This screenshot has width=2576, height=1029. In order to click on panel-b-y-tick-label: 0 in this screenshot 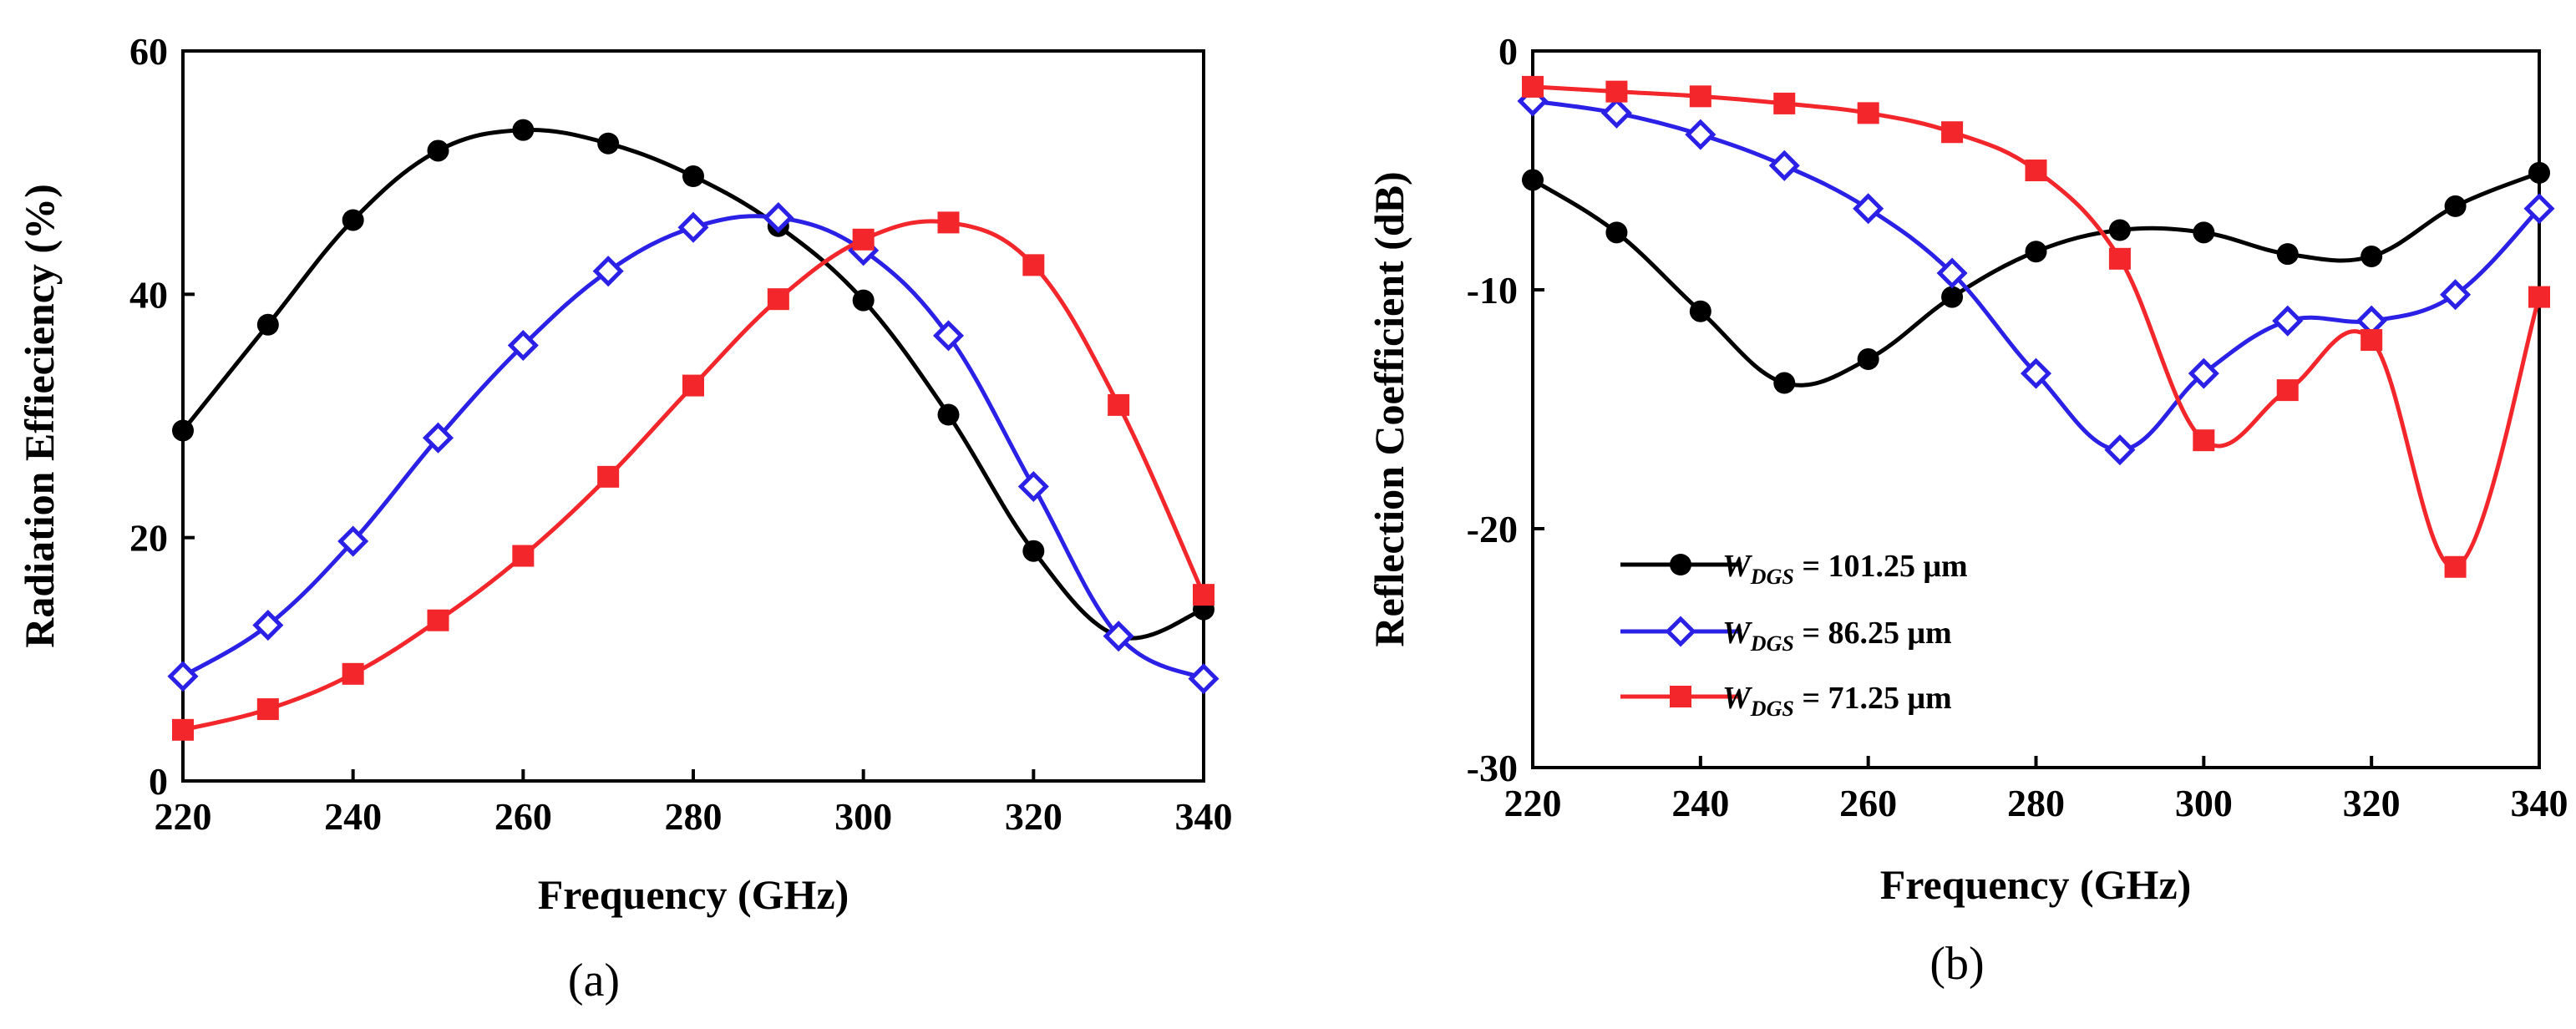, I will do `click(1508, 51)`.